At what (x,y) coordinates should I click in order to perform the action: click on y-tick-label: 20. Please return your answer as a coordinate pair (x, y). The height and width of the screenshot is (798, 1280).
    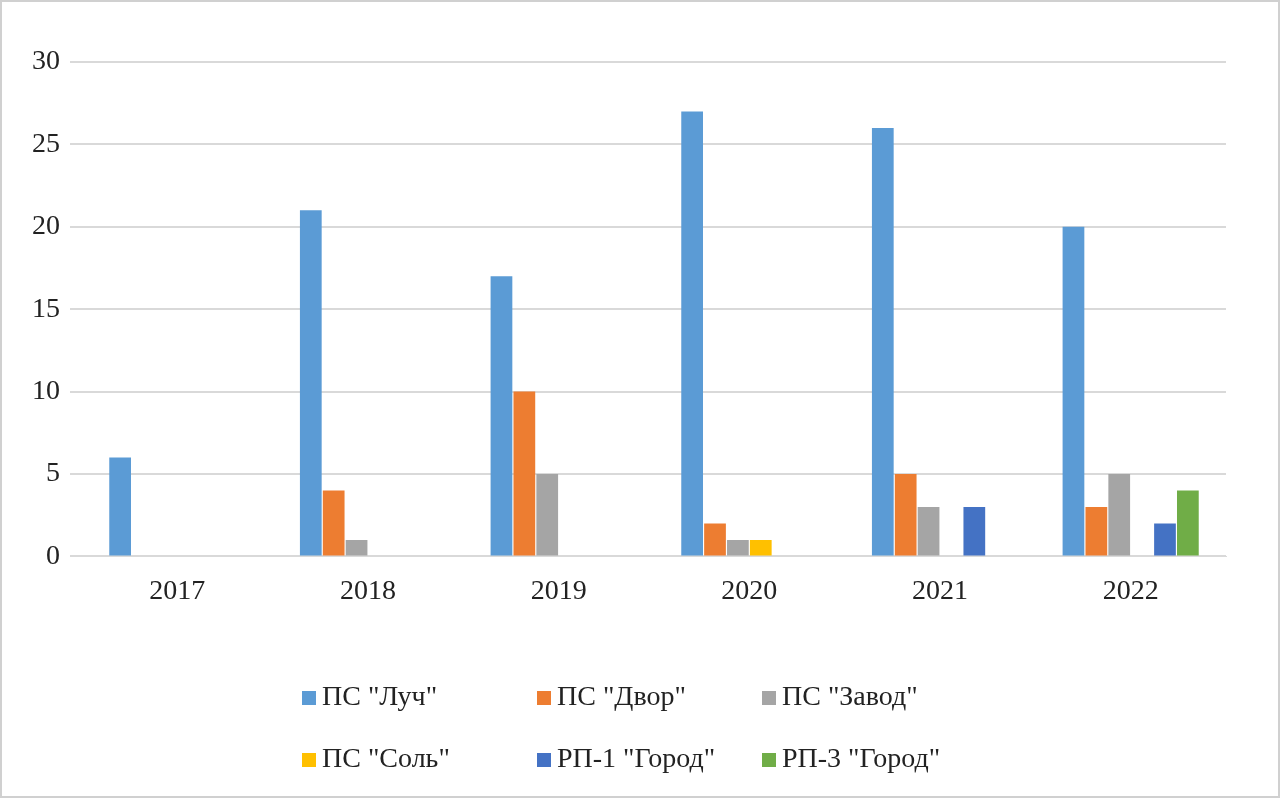
    Looking at the image, I should click on (46, 225).